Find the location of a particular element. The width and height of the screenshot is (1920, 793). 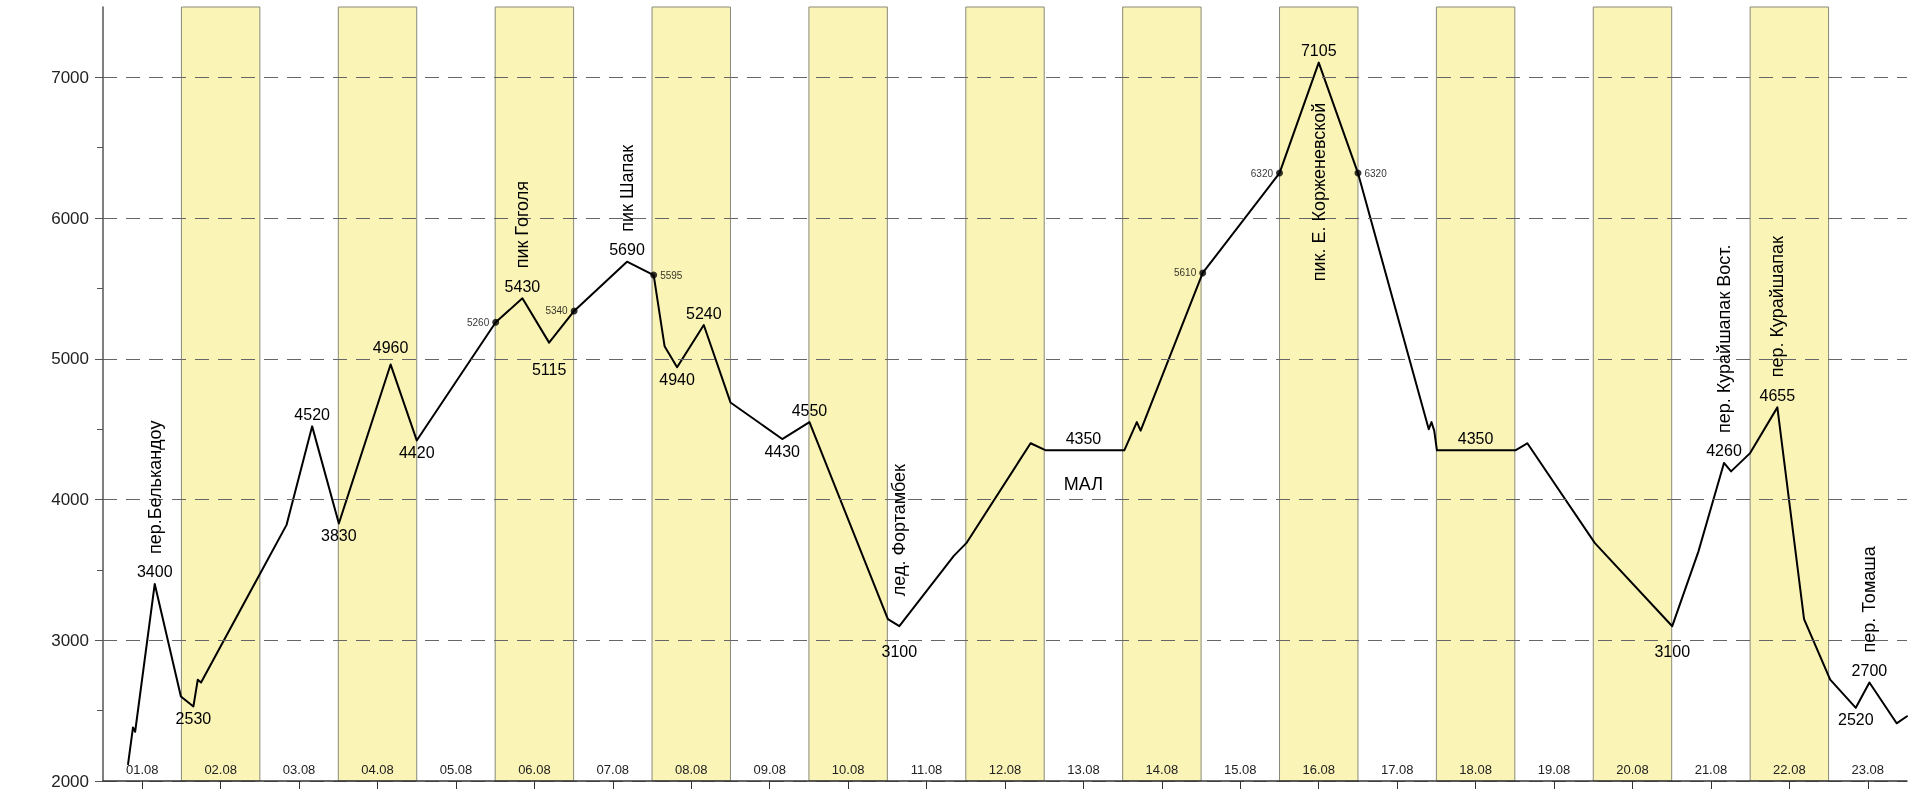

data-label: 5430 is located at coordinates (522, 286).